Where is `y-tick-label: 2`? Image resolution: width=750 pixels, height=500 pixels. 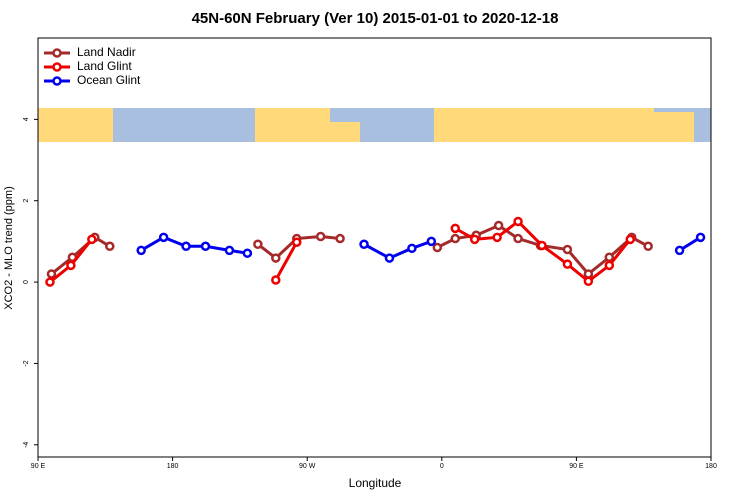 y-tick-label: 2 is located at coordinates (26, 201).